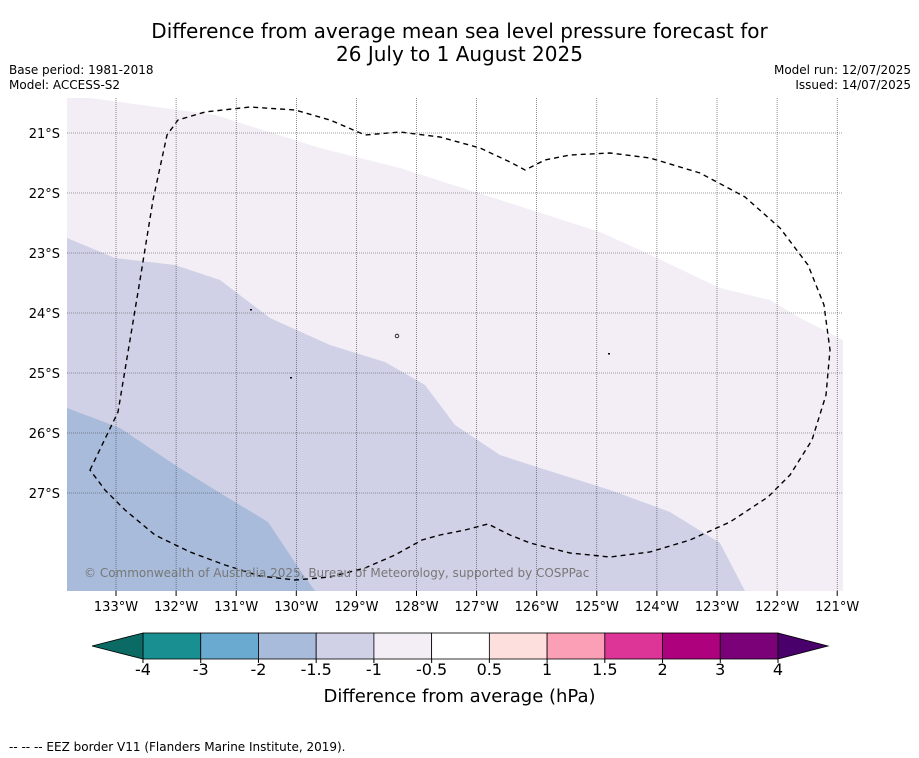 This screenshot has height=758, width=919. Describe the element at coordinates (373, 669) in the screenshot. I see `colorbar-tick-label: -1` at that location.